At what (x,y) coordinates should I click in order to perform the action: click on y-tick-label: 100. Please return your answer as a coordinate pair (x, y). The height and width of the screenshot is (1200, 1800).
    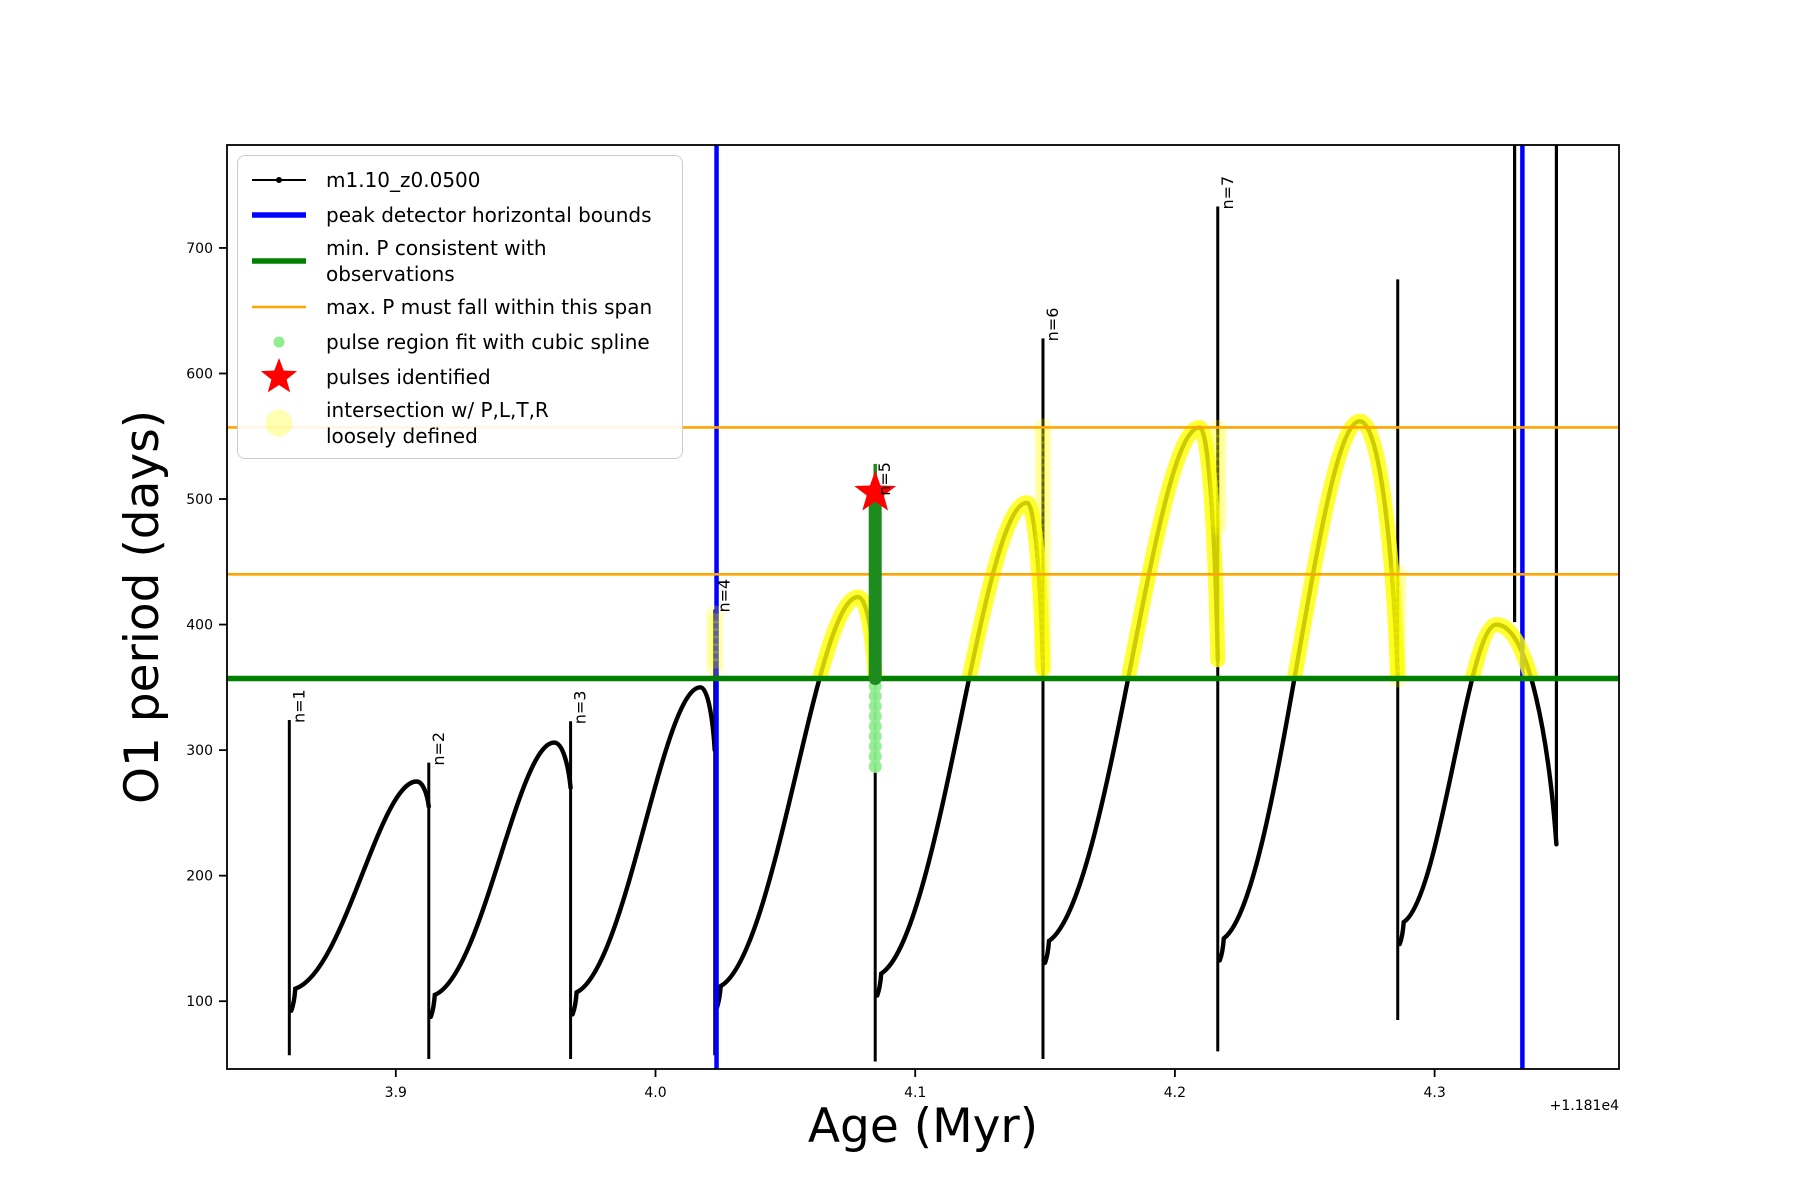
    Looking at the image, I should click on (199, 1002).